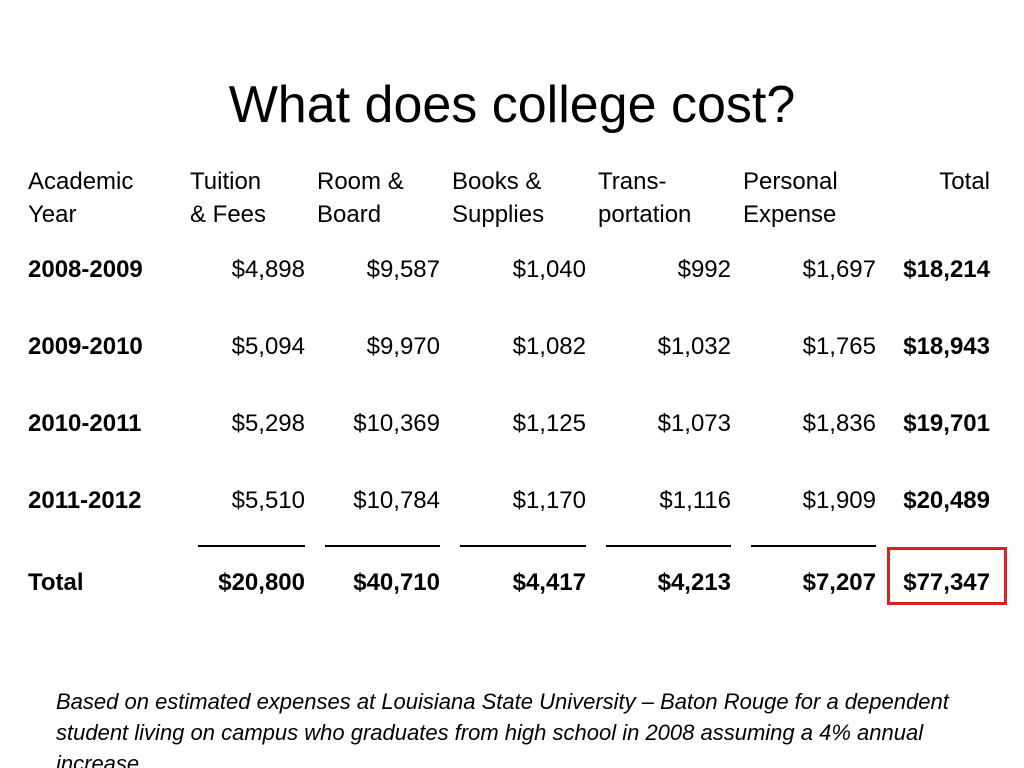 This screenshot has height=768, width=1024. Describe the element at coordinates (946, 346) in the screenshot. I see `row-total-cell: $18,943` at that location.